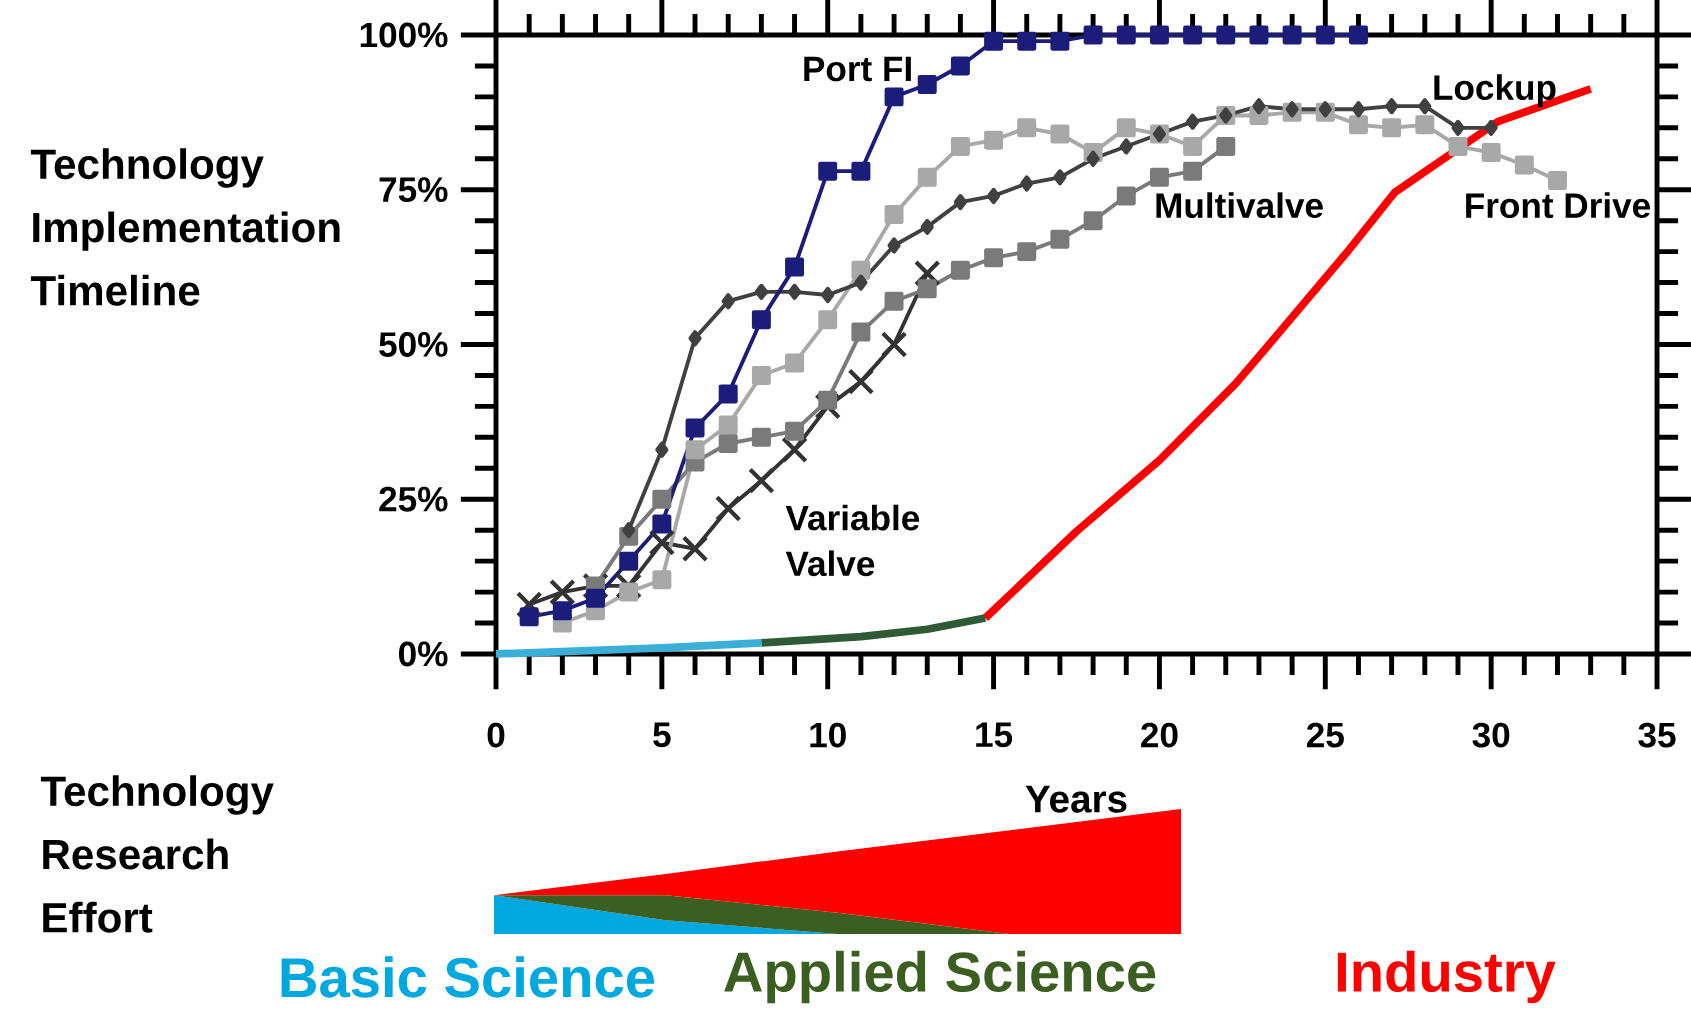 This screenshot has width=1691, height=1017. What do you see at coordinates (413, 499) in the screenshot?
I see `y-tick-label: 25%` at bounding box center [413, 499].